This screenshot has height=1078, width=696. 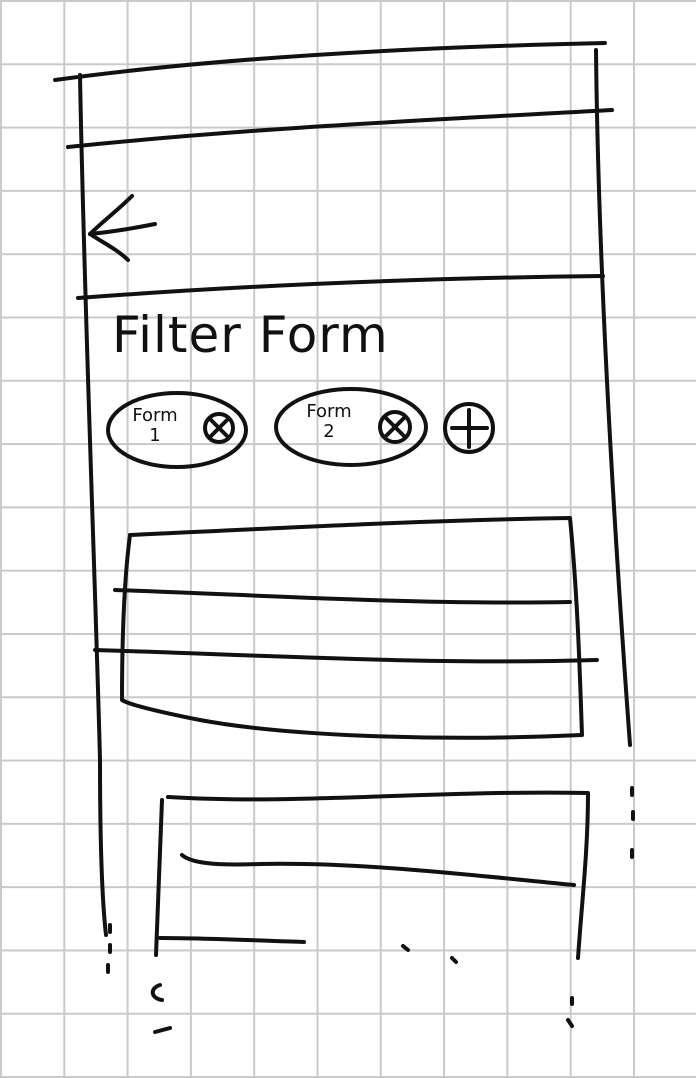 What do you see at coordinates (340, 287) in the screenshot?
I see `header-bottom-divider` at bounding box center [340, 287].